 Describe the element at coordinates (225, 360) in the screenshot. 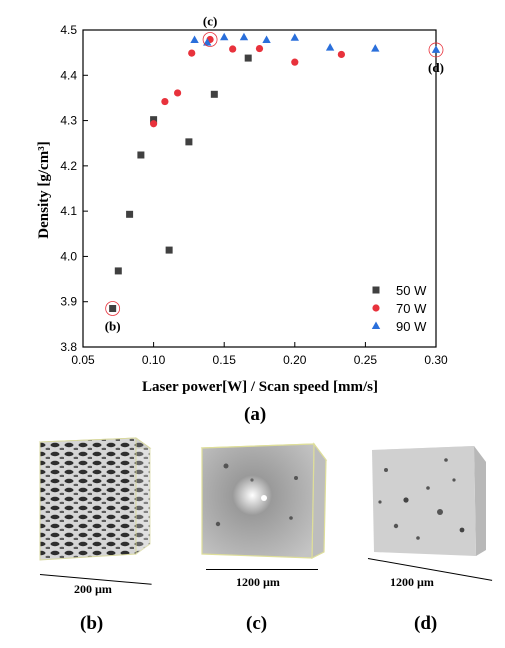

I see `x-tick-label: 0.15` at that location.